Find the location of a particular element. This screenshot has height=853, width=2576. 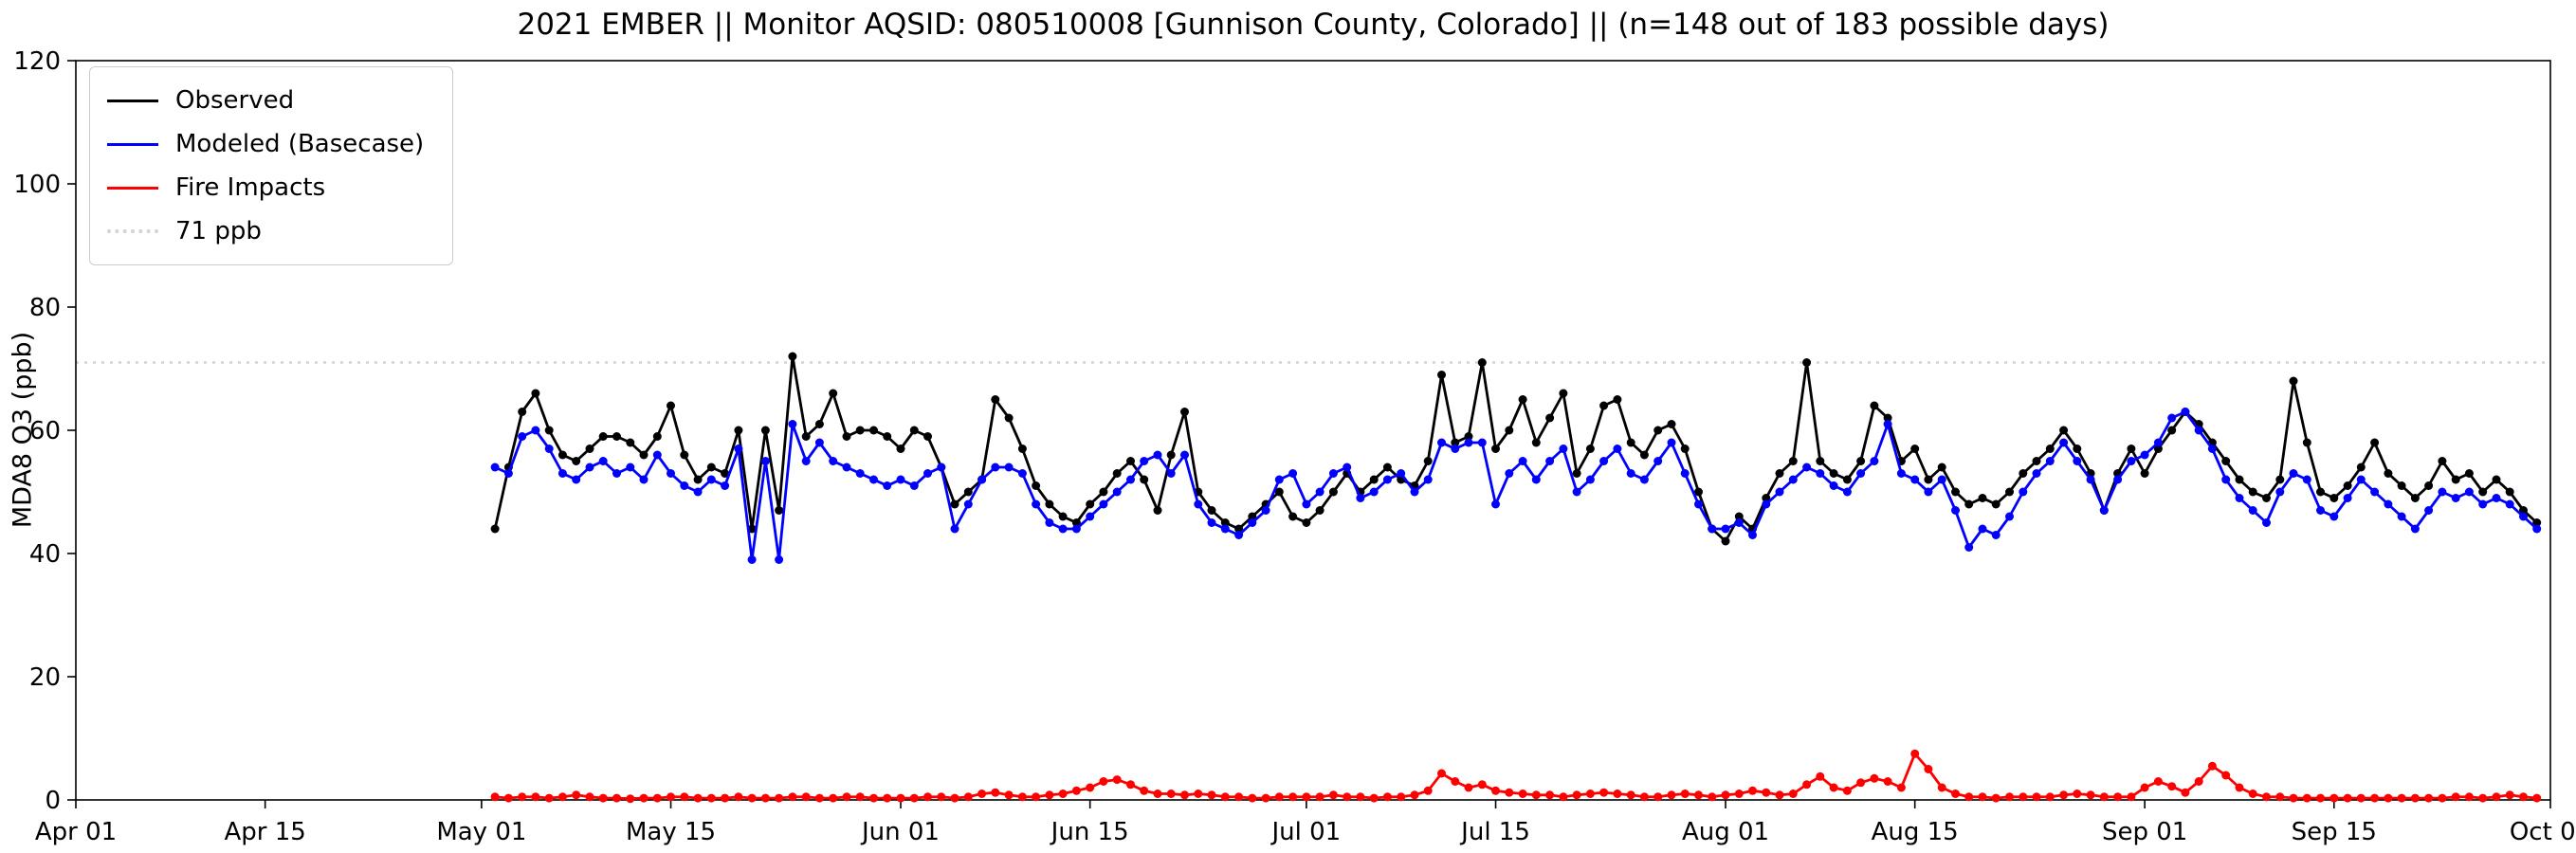

fire-line-swatch is located at coordinates (132, 188).